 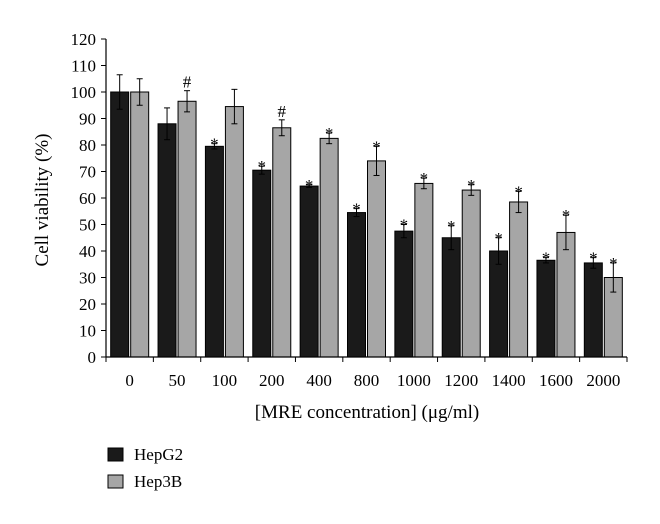 What do you see at coordinates (87, 304) in the screenshot?
I see `y-tick-label: 20` at bounding box center [87, 304].